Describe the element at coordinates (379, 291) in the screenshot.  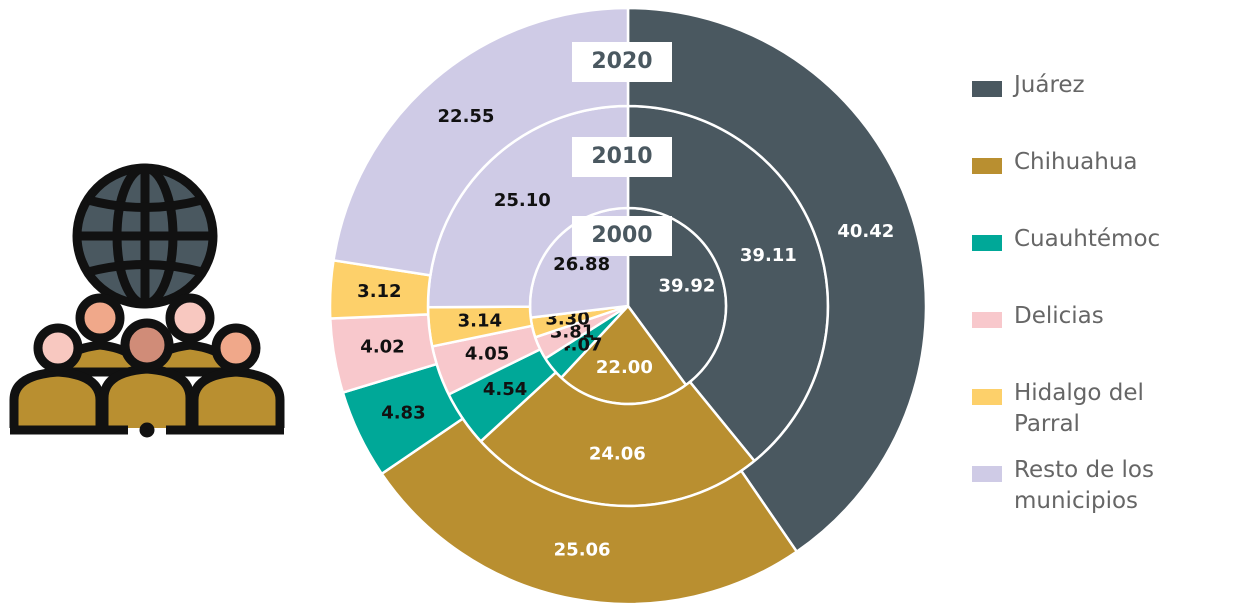
I see `value-label: 3.12` at that location.